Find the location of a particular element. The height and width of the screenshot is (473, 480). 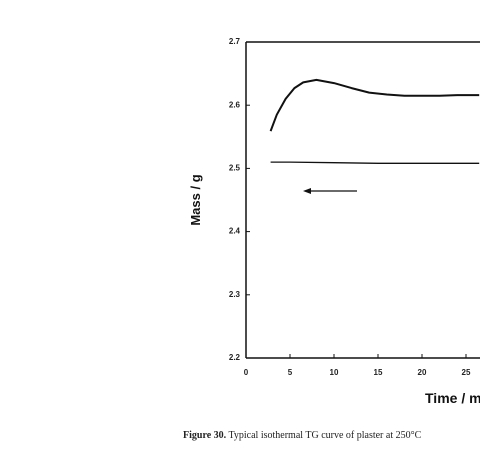

x-tick-label: 10 is located at coordinates (334, 372).